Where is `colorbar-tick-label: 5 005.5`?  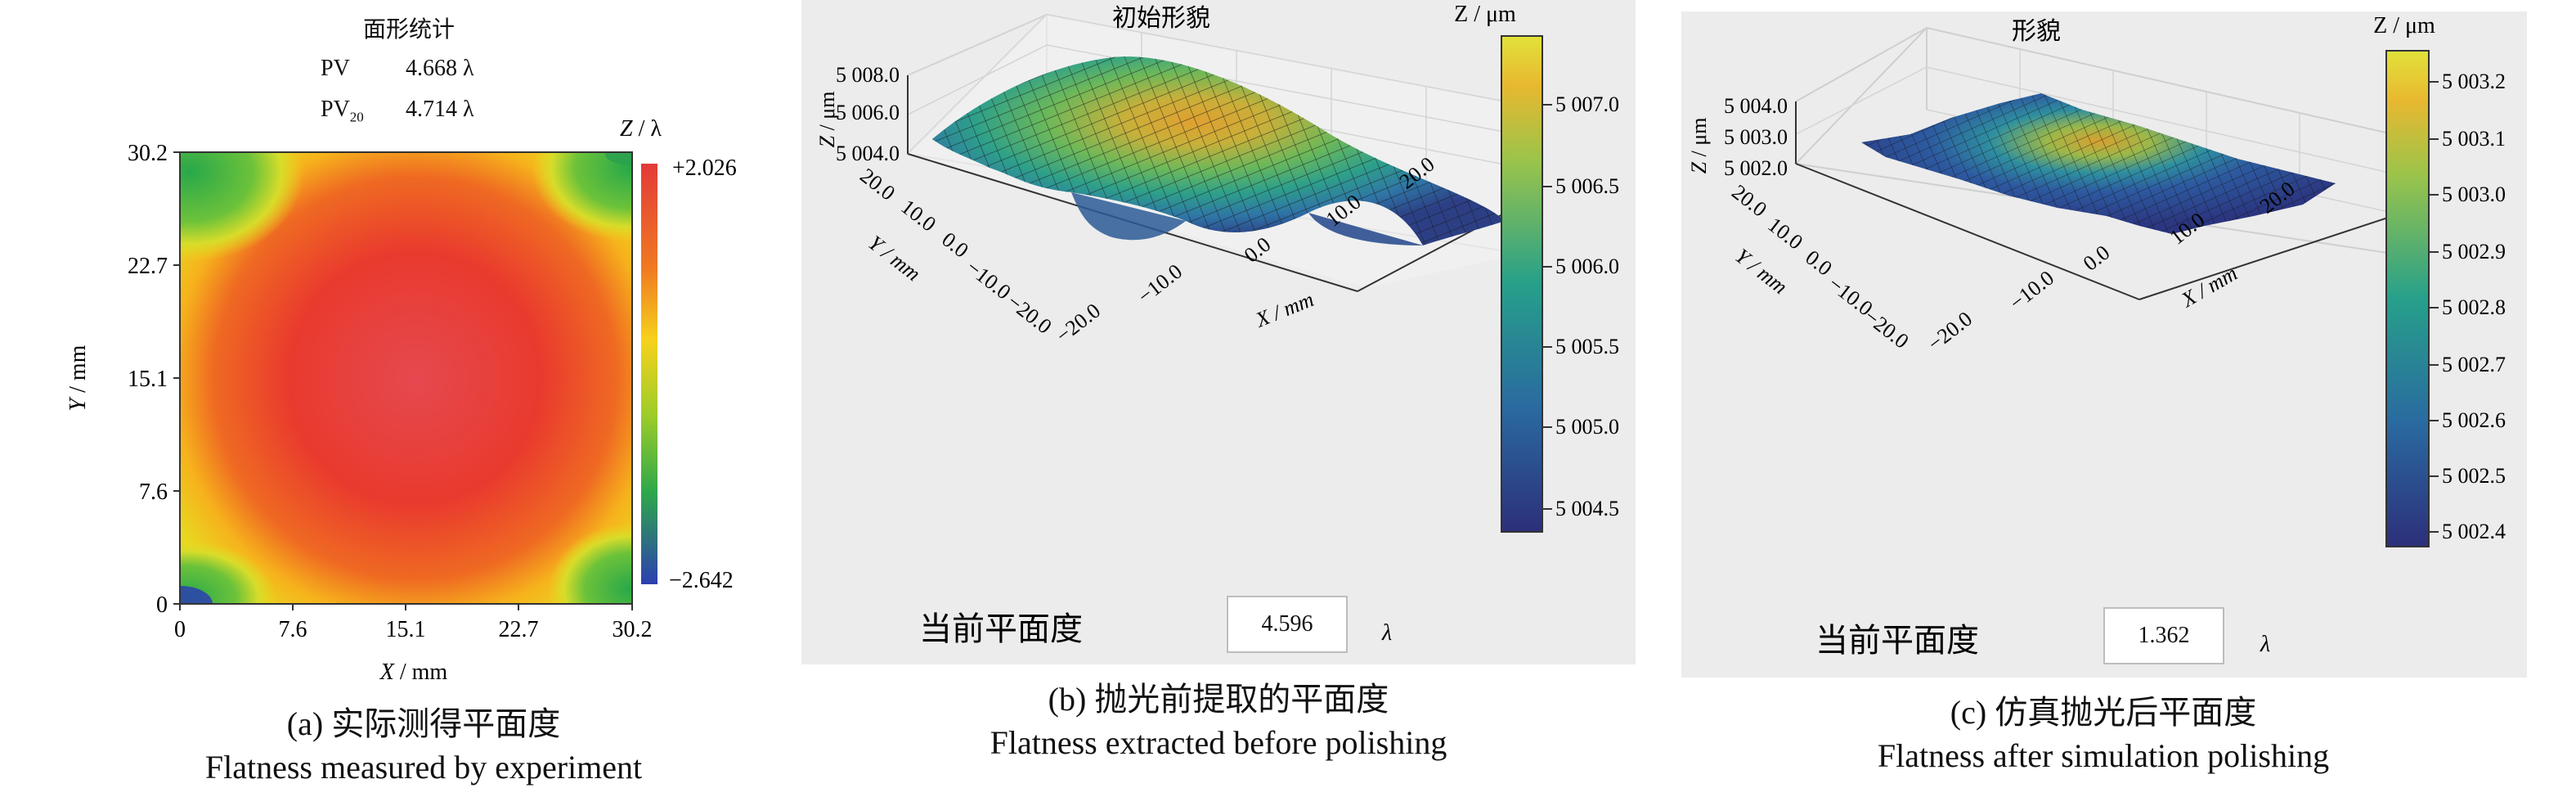 colorbar-tick-label: 5 005.5 is located at coordinates (1587, 346).